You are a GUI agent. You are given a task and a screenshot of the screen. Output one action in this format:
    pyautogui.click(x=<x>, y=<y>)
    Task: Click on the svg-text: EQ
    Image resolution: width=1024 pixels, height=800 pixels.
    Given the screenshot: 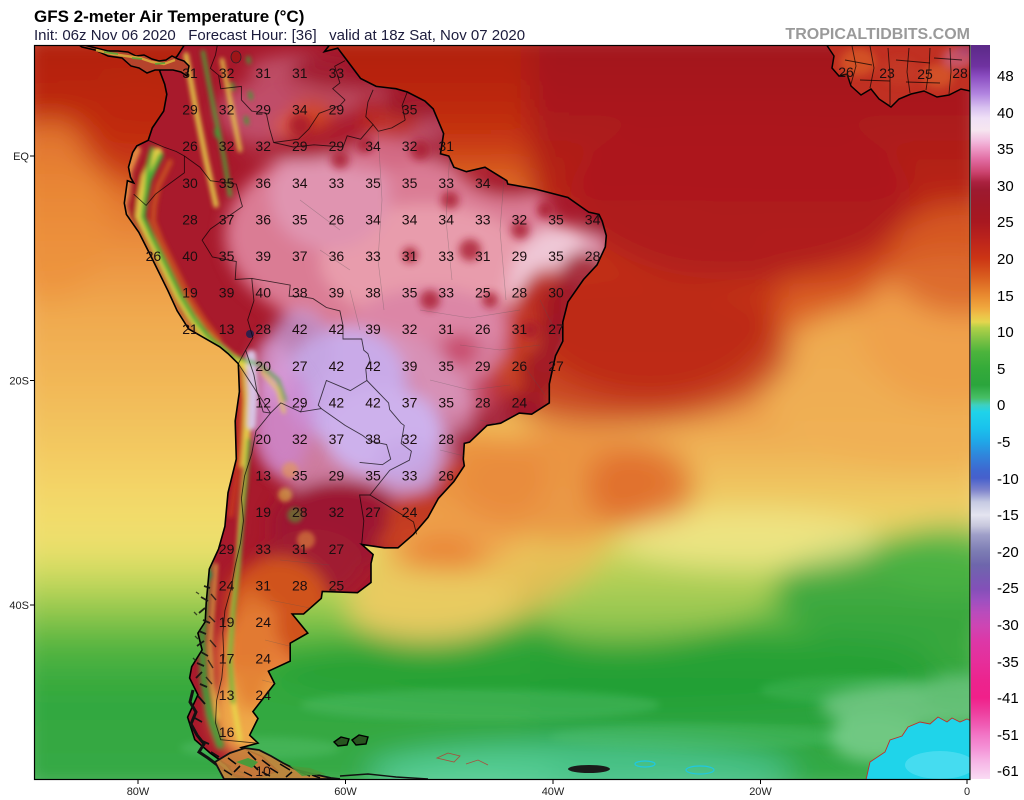 What is the action you would take?
    pyautogui.click(x=21, y=157)
    